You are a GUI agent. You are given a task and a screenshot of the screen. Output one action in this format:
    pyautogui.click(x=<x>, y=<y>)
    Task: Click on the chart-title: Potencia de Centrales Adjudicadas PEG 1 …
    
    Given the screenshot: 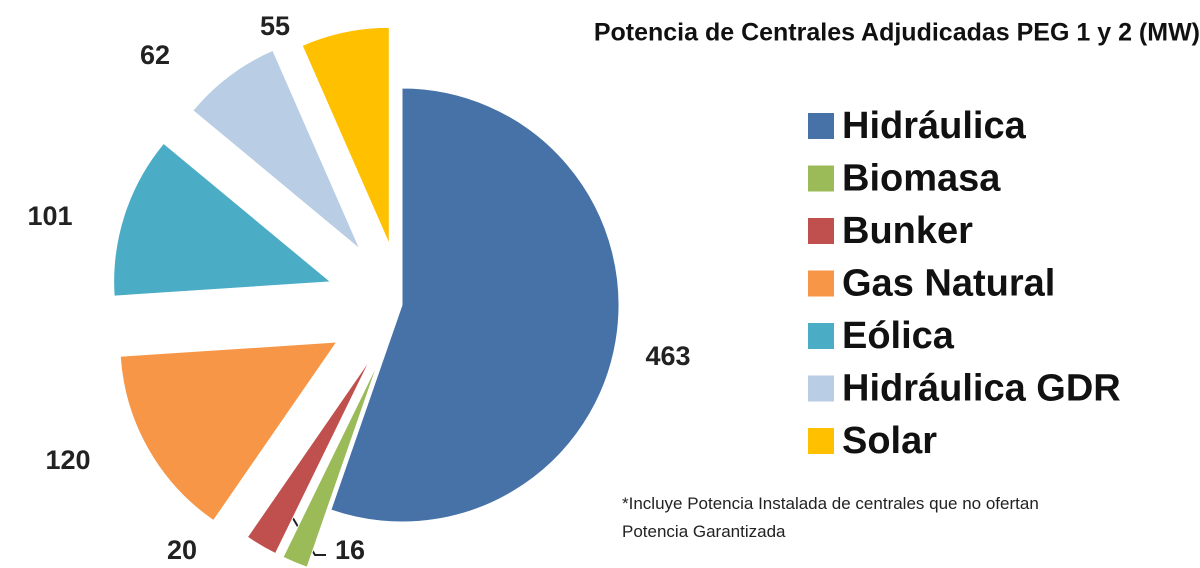 What is the action you would take?
    pyautogui.click(x=897, y=33)
    